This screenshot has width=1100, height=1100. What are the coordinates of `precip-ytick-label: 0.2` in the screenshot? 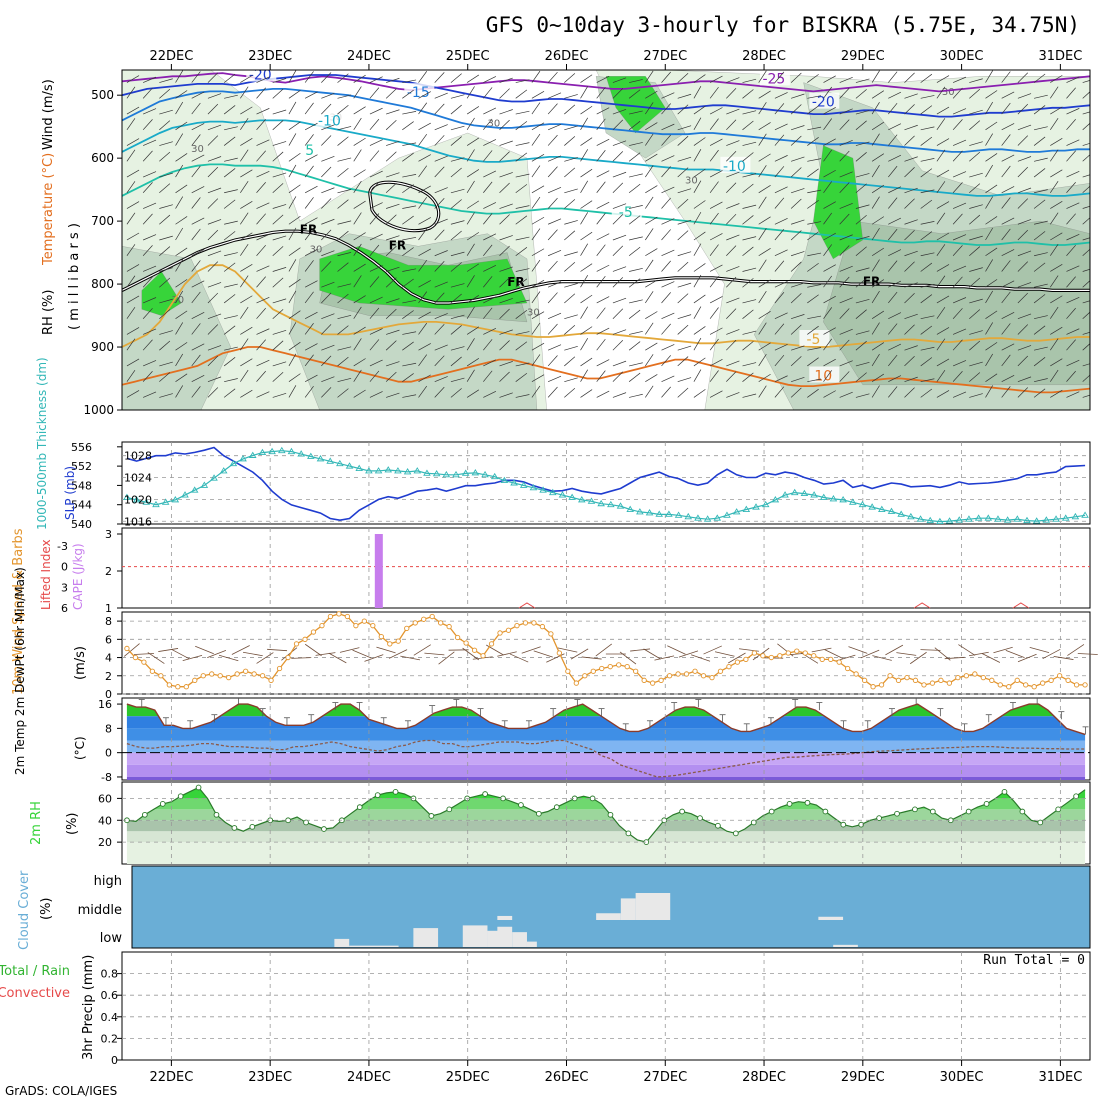 It's located at (110, 1038).